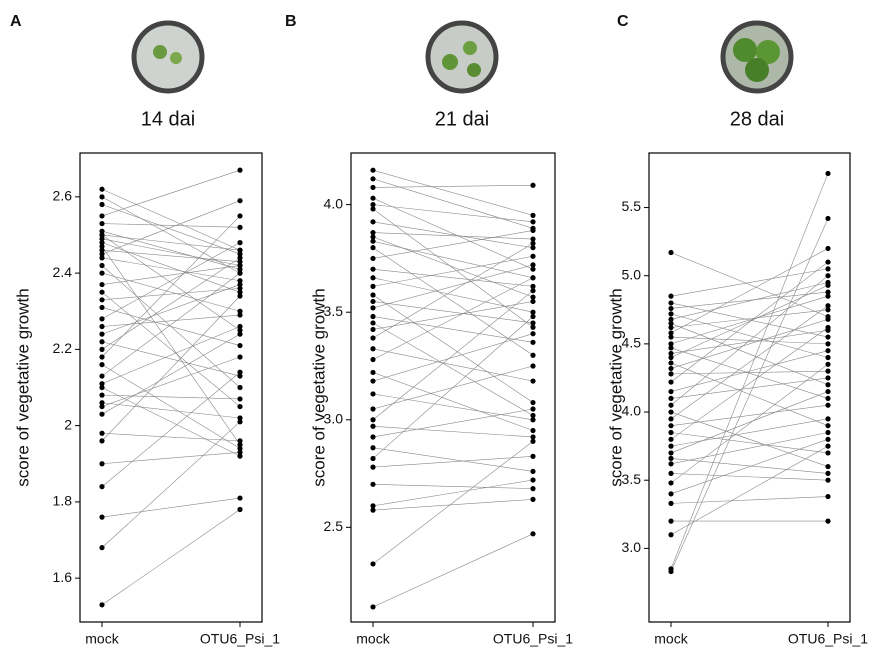 Image resolution: width=883 pixels, height=656 pixels. Describe the element at coordinates (291, 21) in the screenshot. I see `panel-letter: B` at that location.